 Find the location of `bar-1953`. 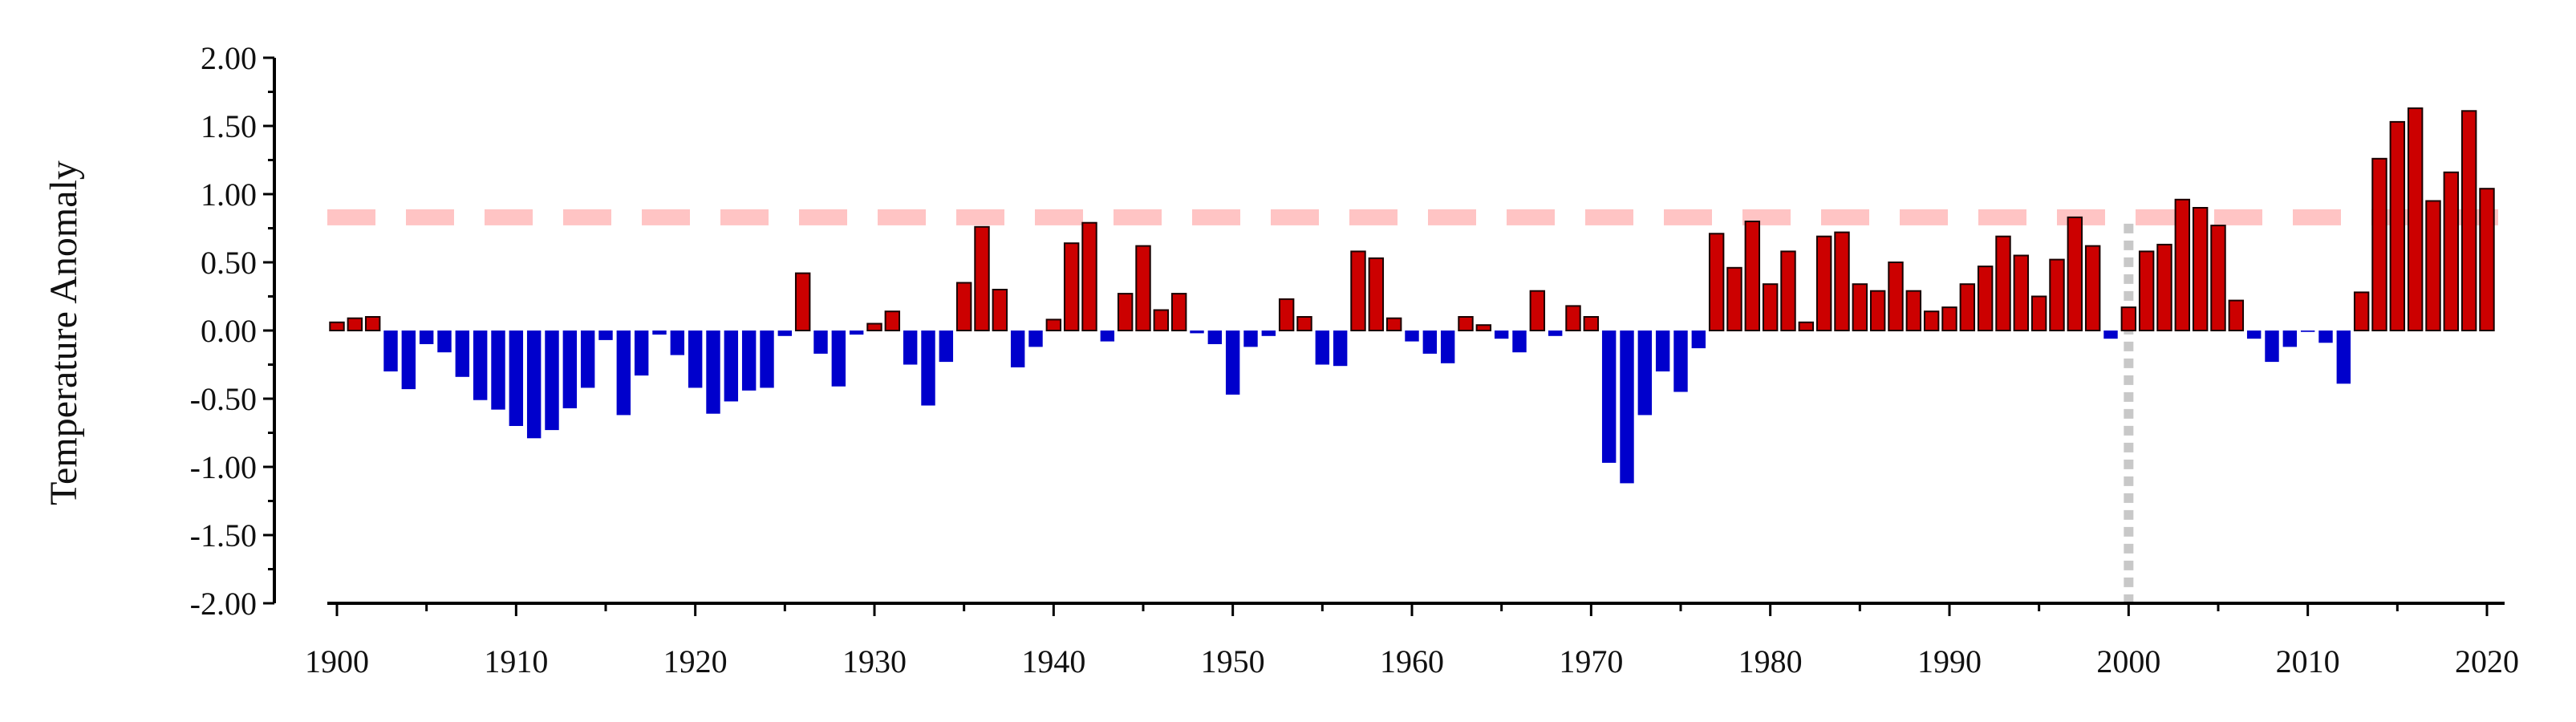

bar-1953 is located at coordinates (1286, 314).